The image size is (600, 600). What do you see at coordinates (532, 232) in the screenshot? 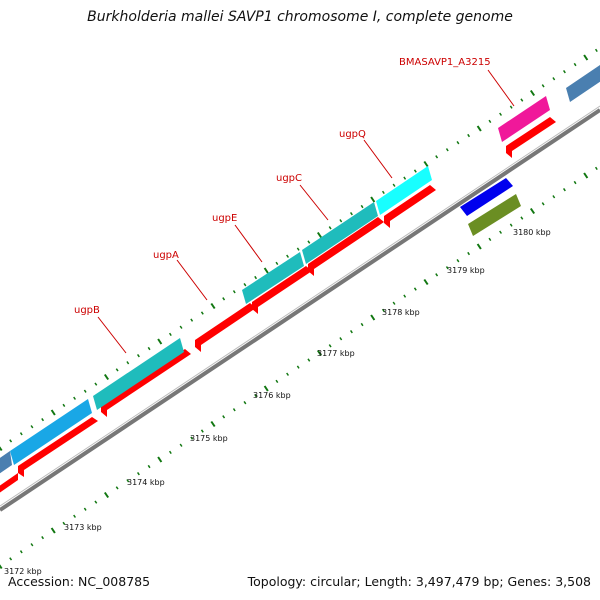
I see `kbp-label: 3180 kbp` at bounding box center [532, 232].